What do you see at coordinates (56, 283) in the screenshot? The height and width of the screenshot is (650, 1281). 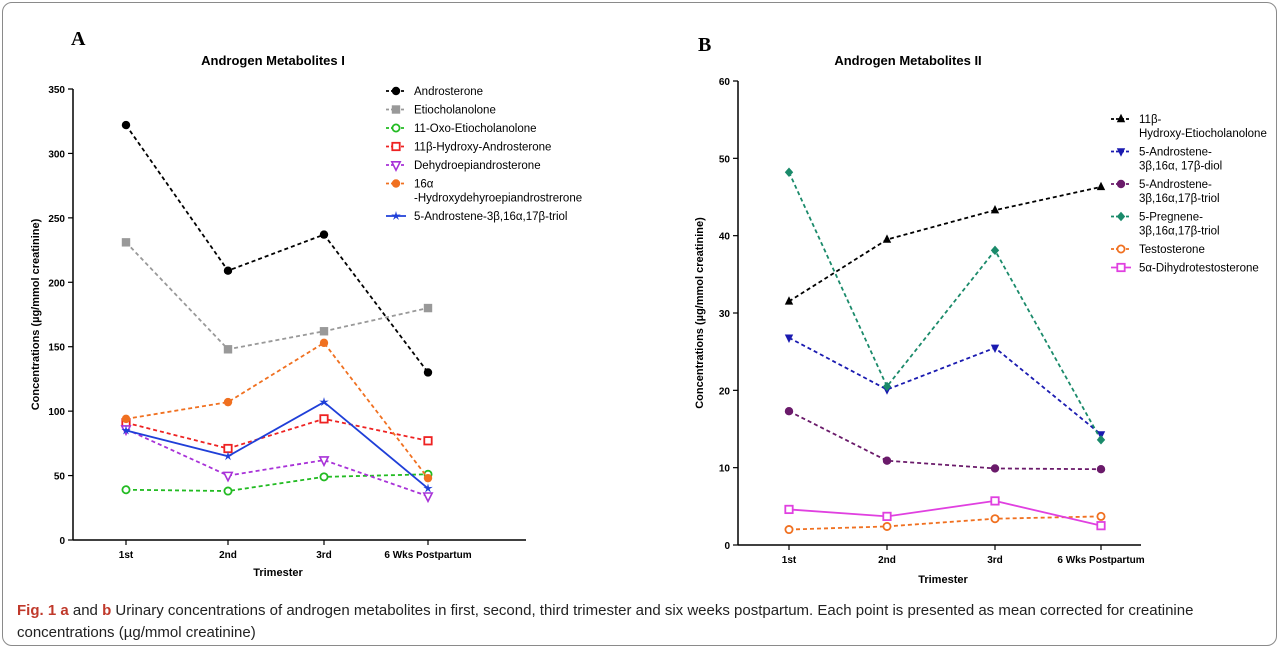 I see `y-tick-label: 200` at bounding box center [56, 283].